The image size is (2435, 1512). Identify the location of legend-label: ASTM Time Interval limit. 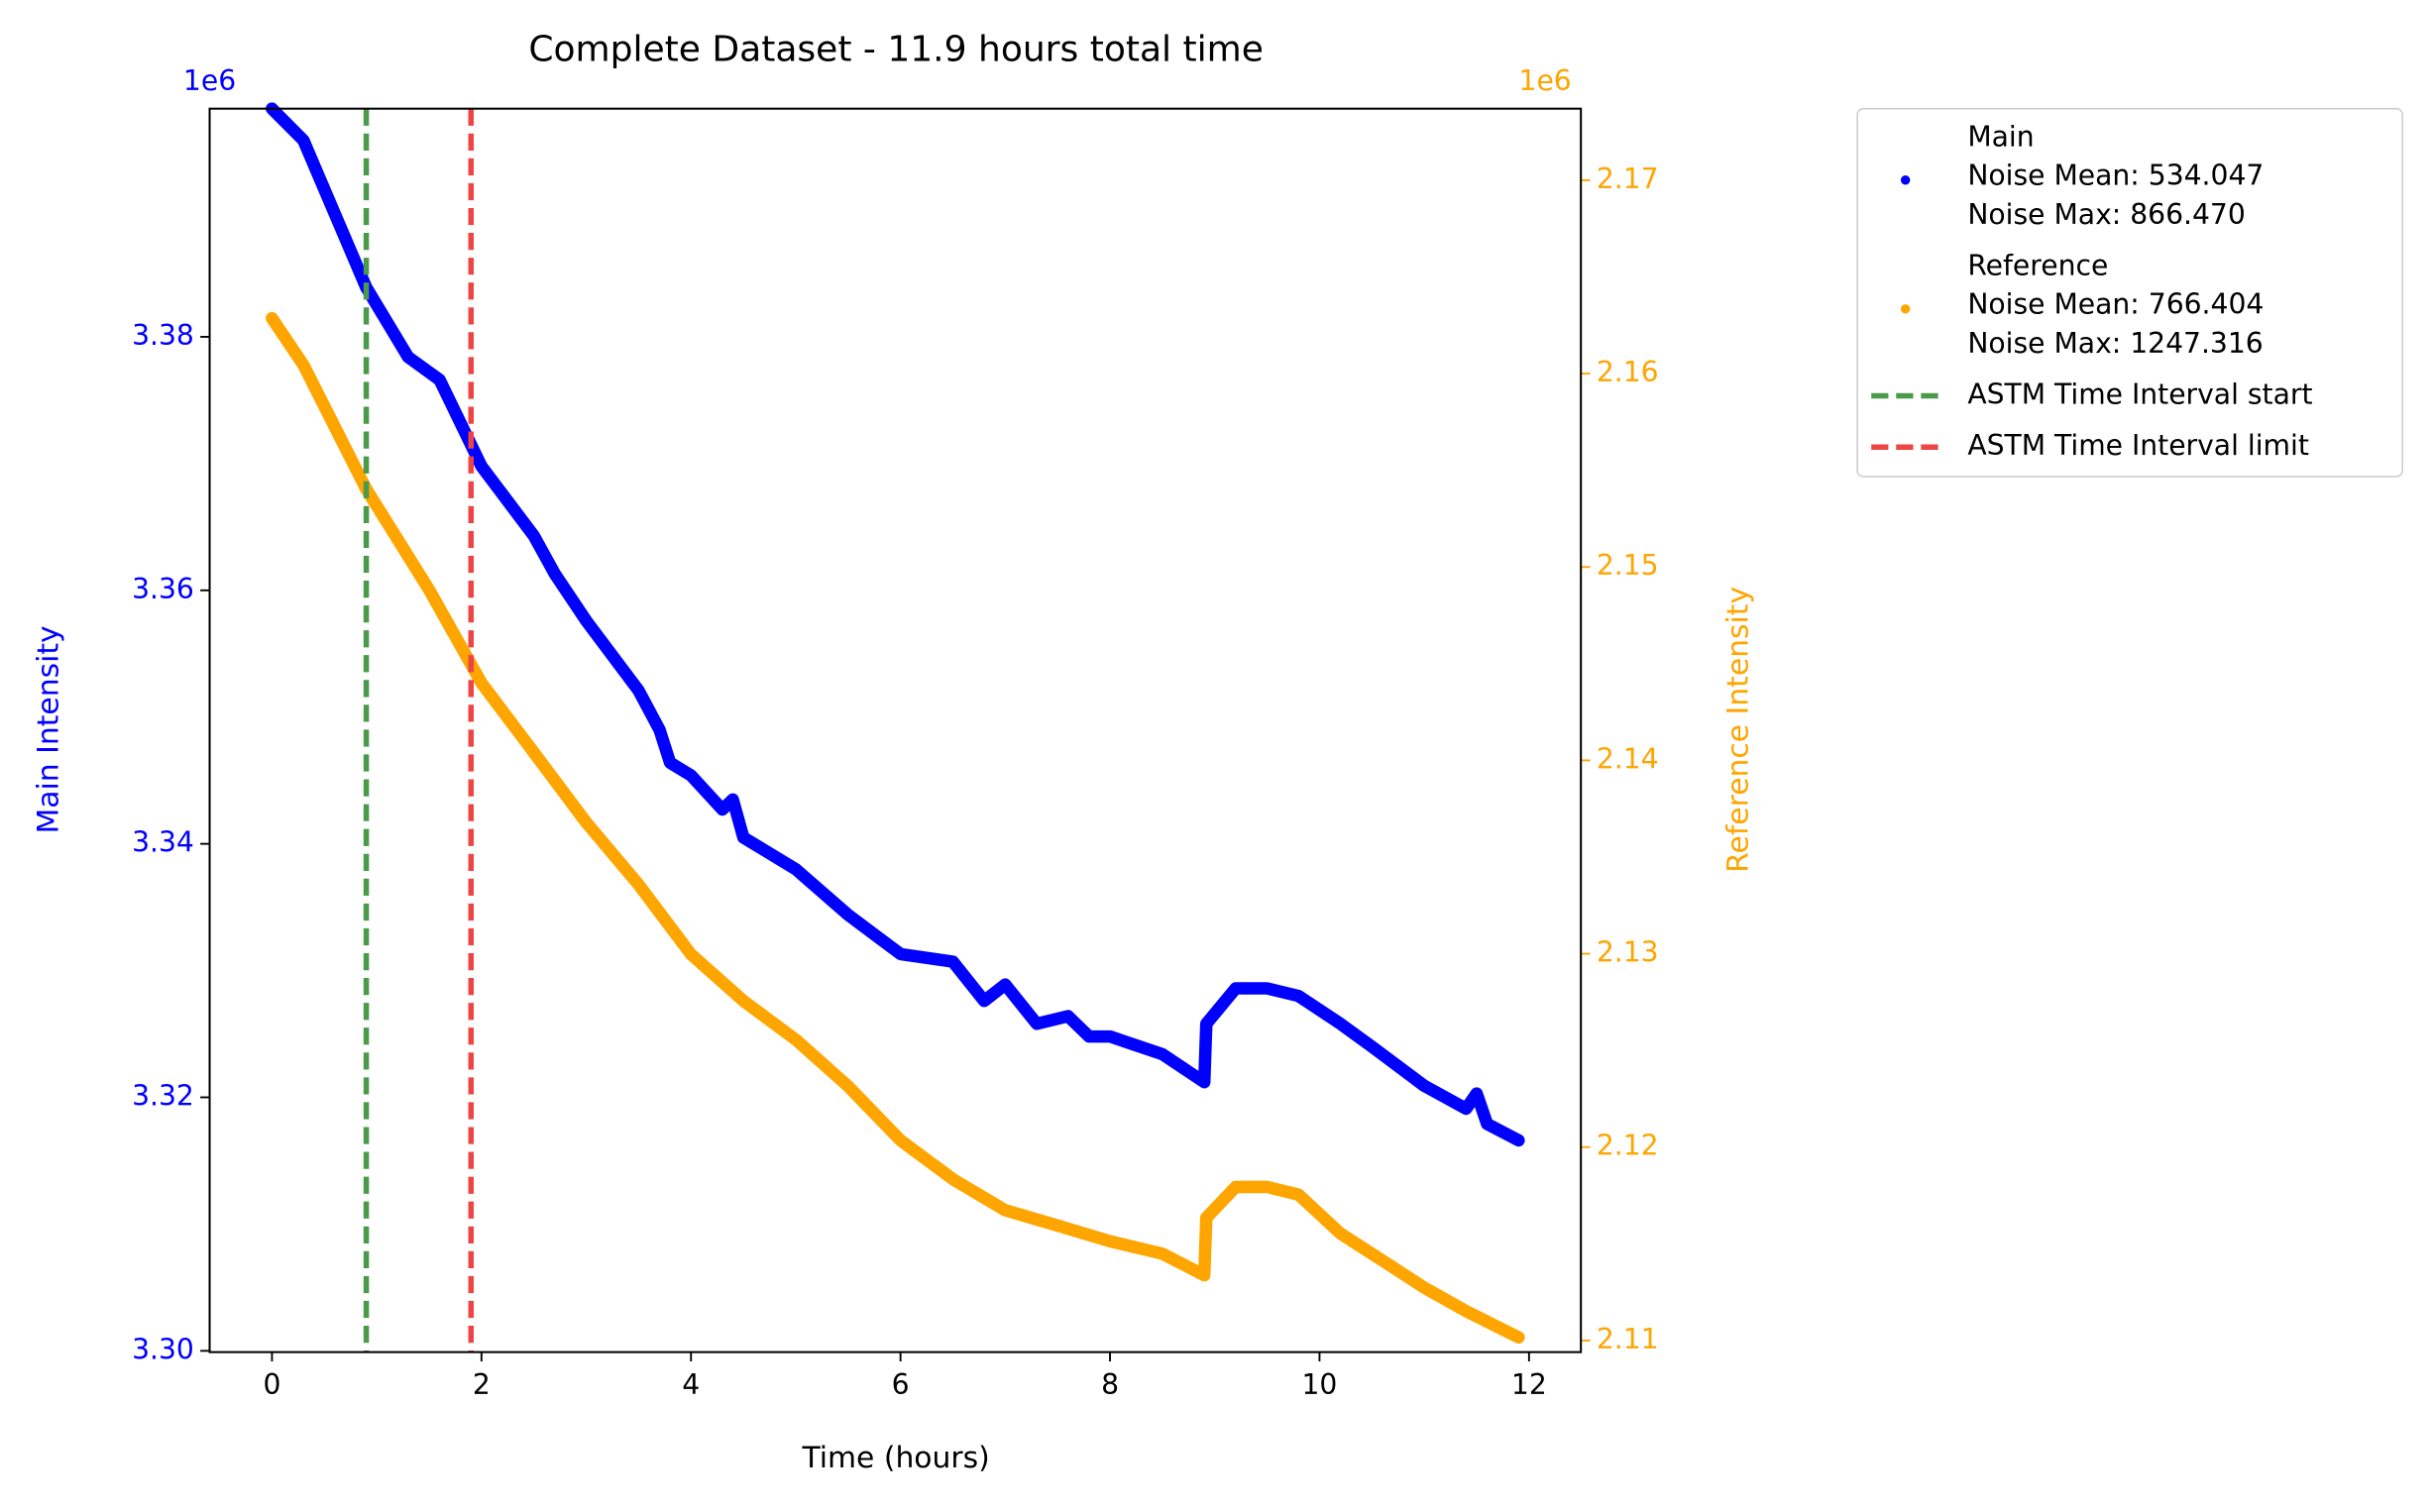
(2138, 445).